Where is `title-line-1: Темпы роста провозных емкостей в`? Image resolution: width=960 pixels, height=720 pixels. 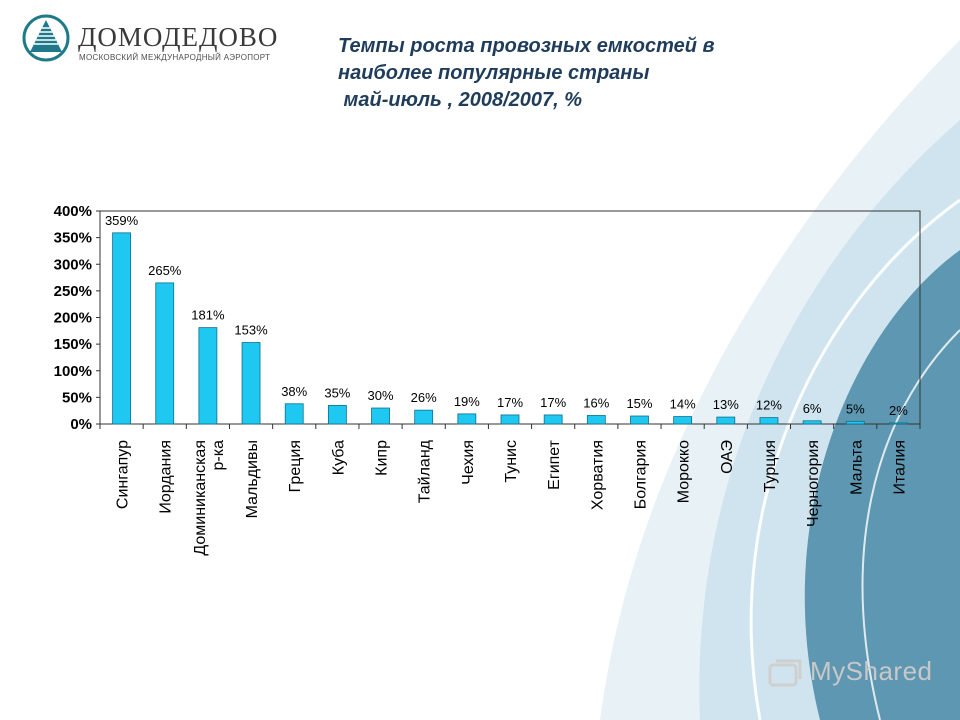
title-line-1: Темпы роста провозных емкостей в is located at coordinates (526, 46).